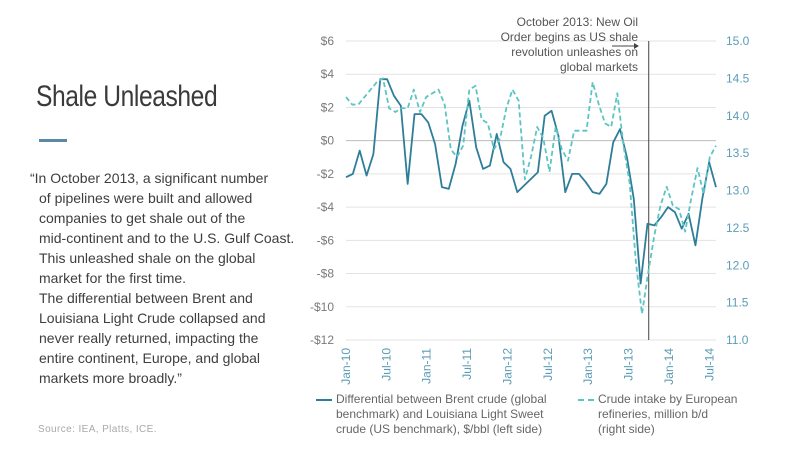 Image resolution: width=800 pixels, height=450 pixels. What do you see at coordinates (629, 364) in the screenshot?
I see `x-axis-tick-label: Jul-13` at bounding box center [629, 364].